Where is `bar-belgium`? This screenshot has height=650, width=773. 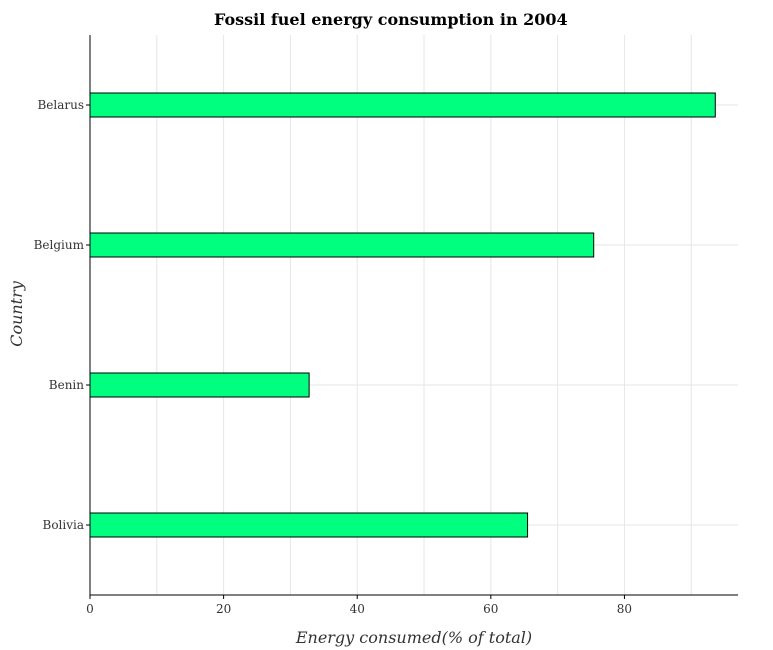
bar-belgium is located at coordinates (342, 245).